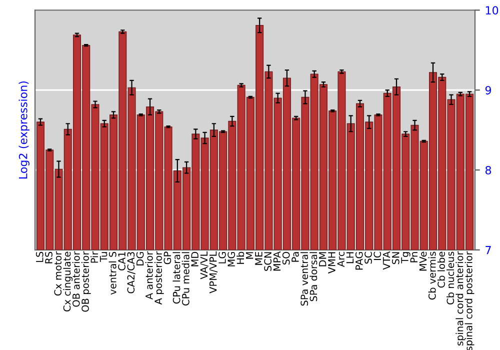 This screenshot has height=350, width=500. I want to click on x-tick-label: ventral S, so click(112, 273).